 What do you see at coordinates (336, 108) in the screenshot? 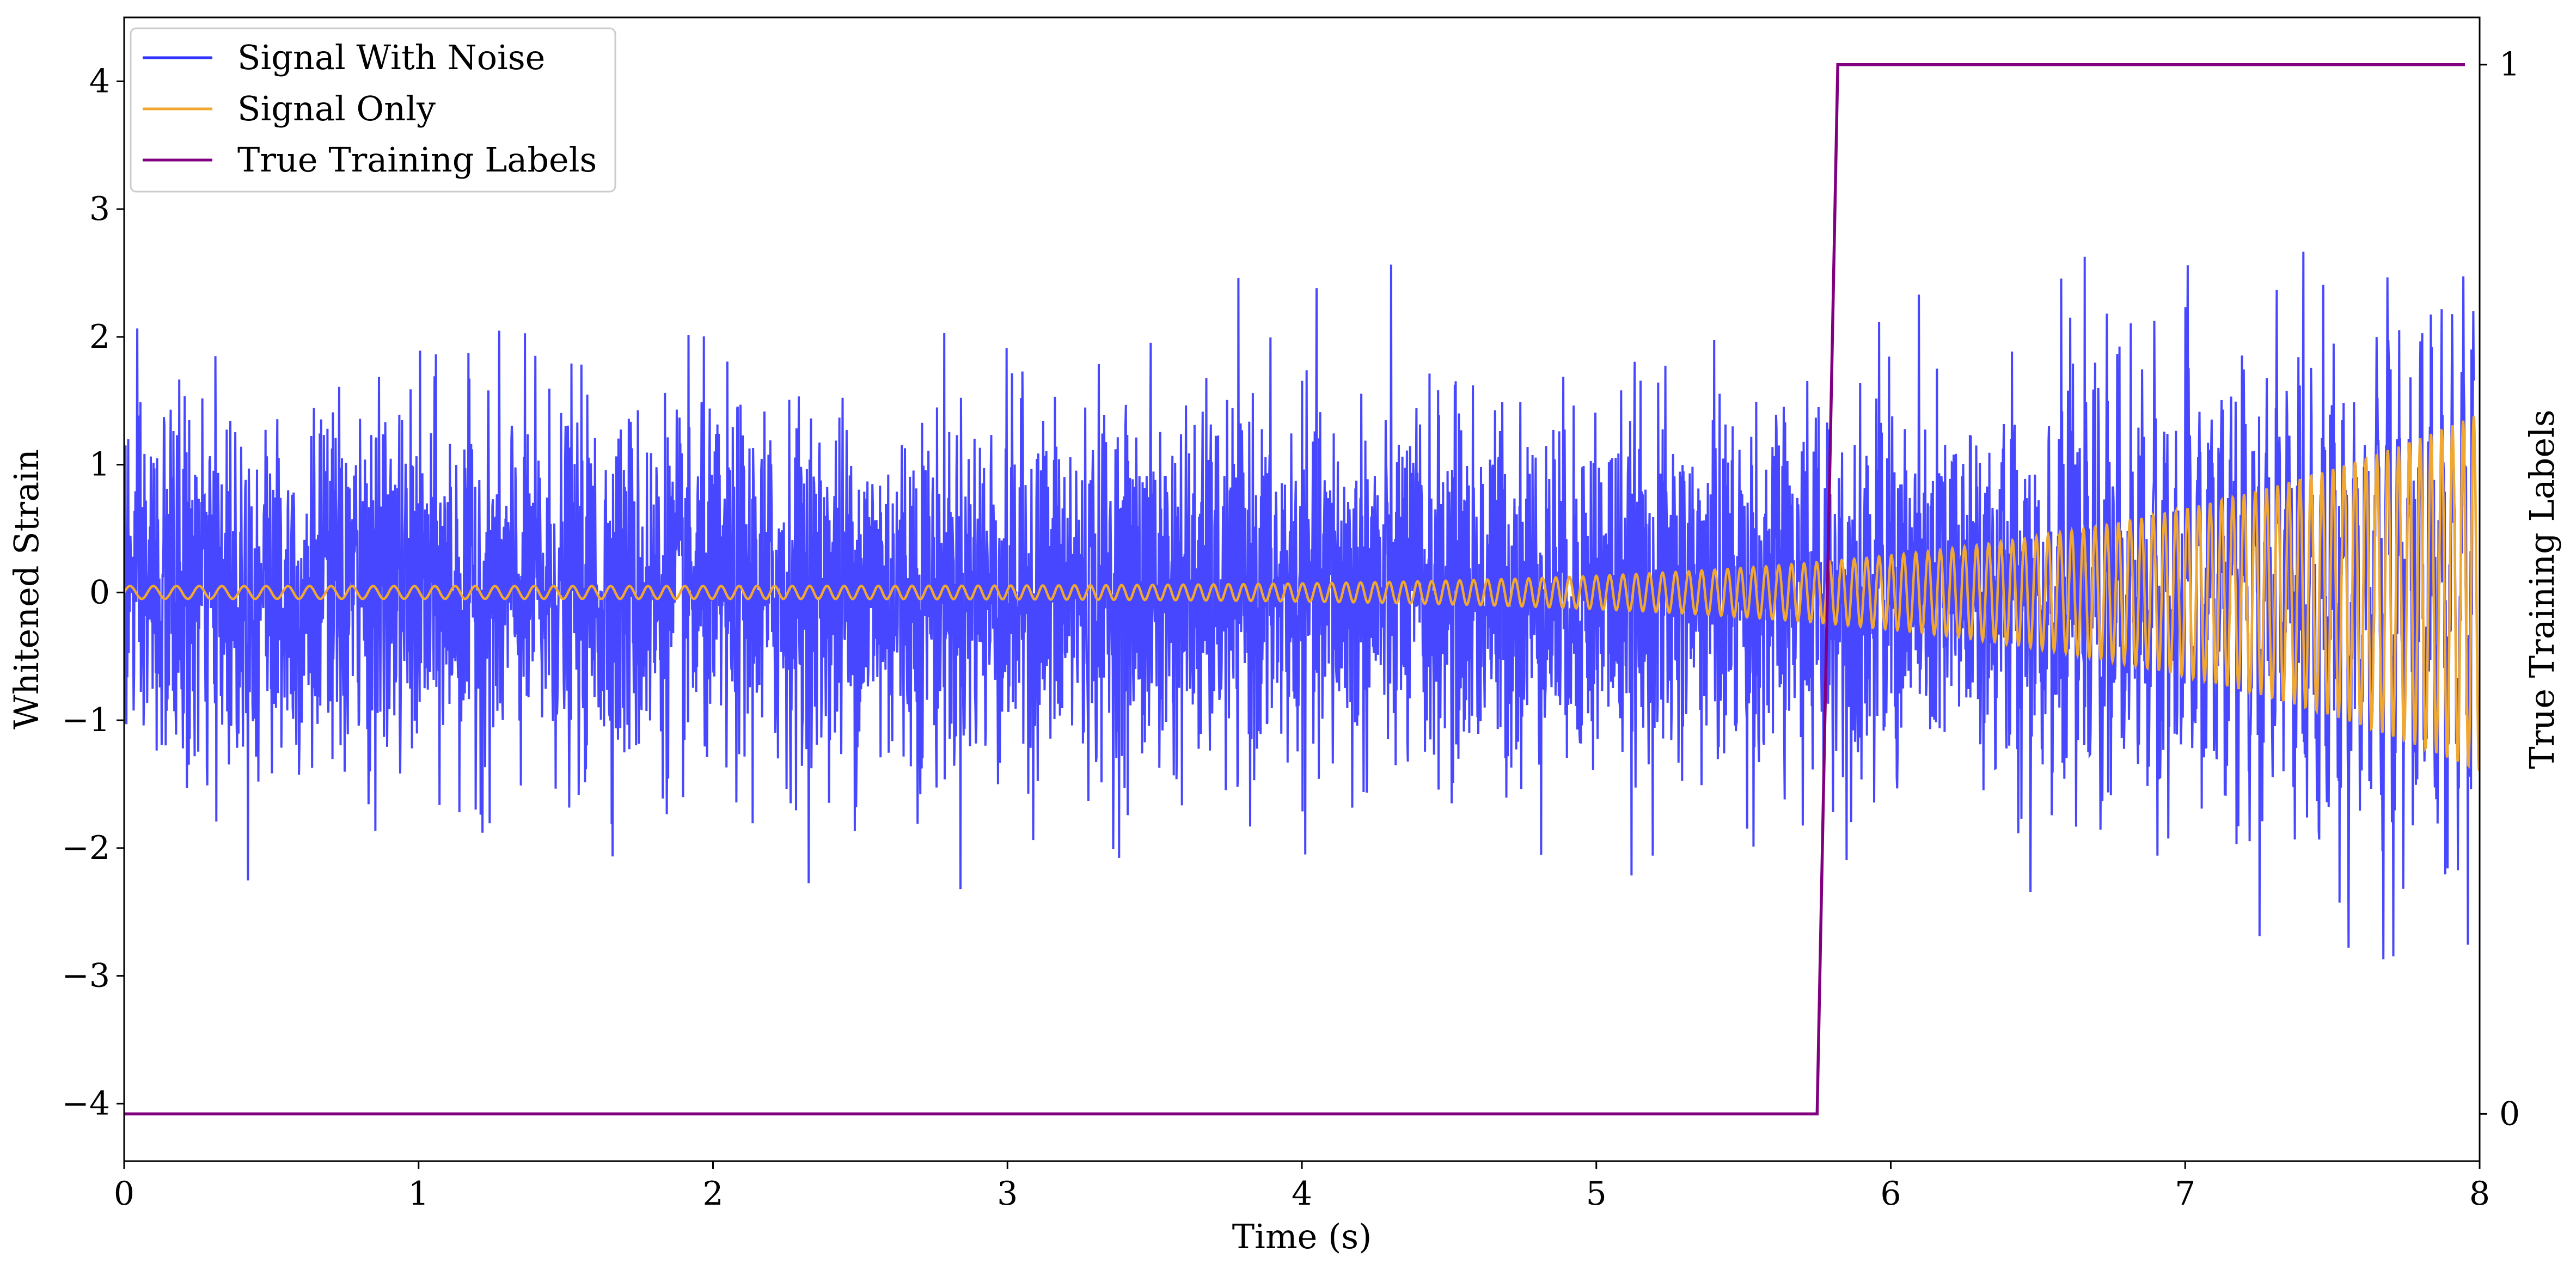
I see `legend-label-signal: Signal Only` at bounding box center [336, 108].